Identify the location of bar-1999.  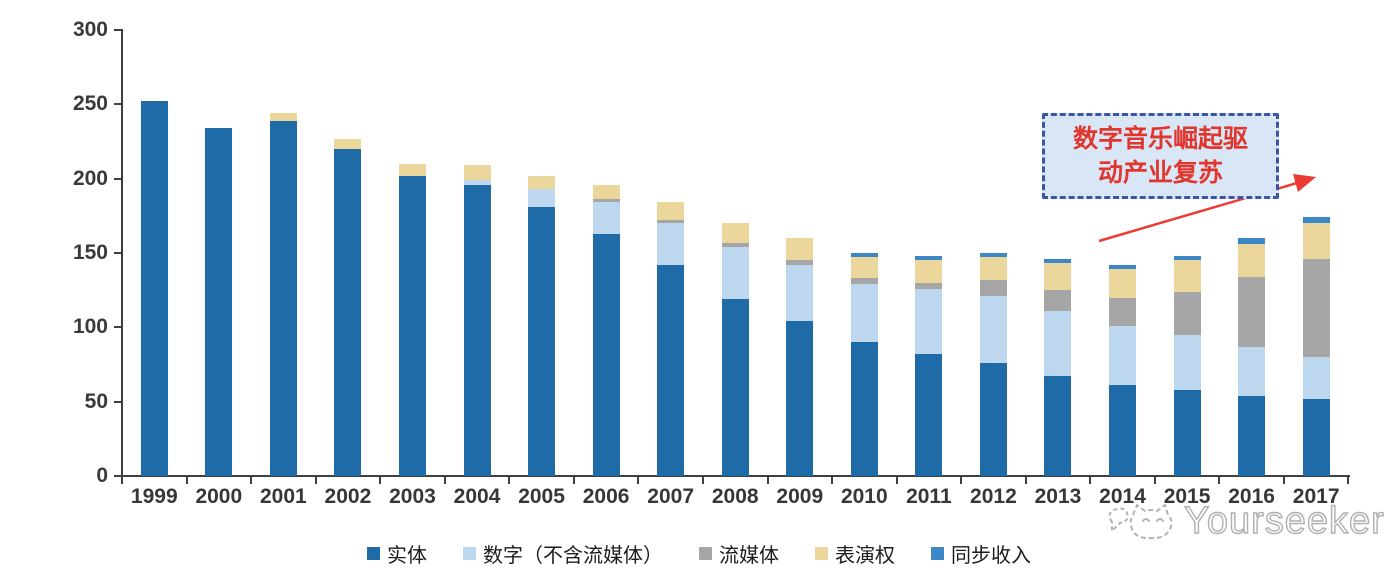
(154, 288).